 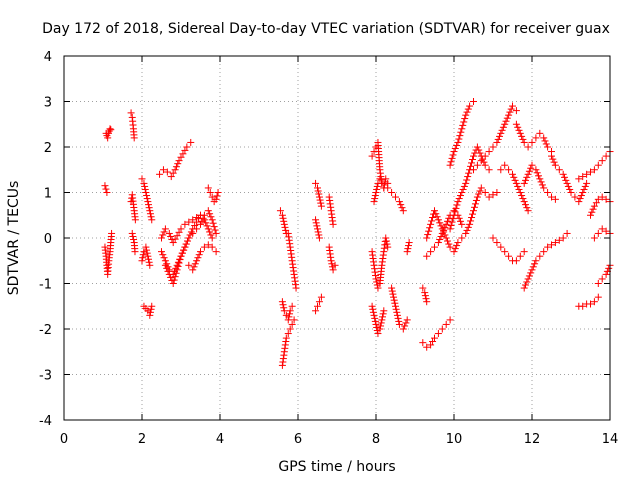 What do you see at coordinates (45, 376) in the screenshot?
I see `y-tick-label: -3` at bounding box center [45, 376].